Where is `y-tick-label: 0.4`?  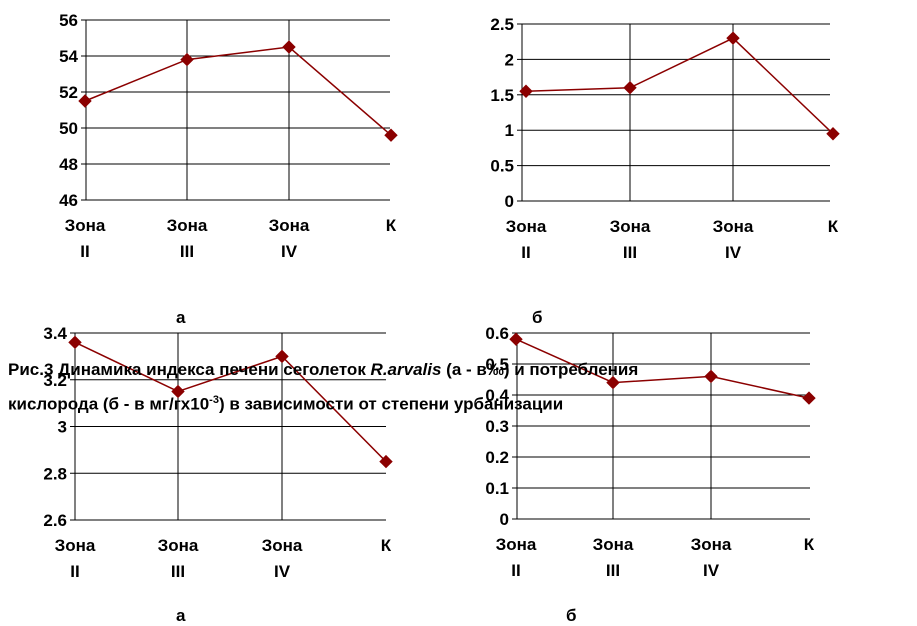 y-tick-label: 0.4 is located at coordinates (497, 395).